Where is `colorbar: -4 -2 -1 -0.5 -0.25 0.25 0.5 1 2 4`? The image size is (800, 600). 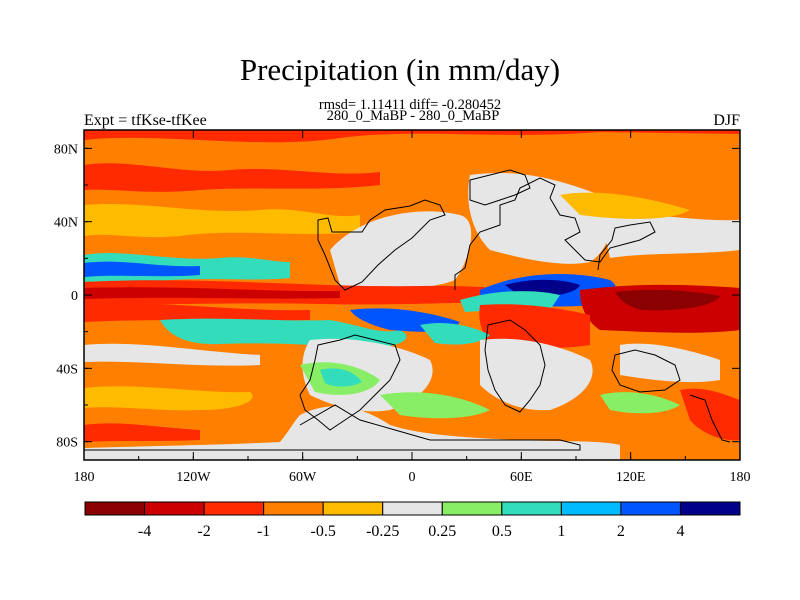
colorbar: -4 -2 -1 -0.5 -0.25 0.25 0.5 1 2 4 is located at coordinates (412, 520).